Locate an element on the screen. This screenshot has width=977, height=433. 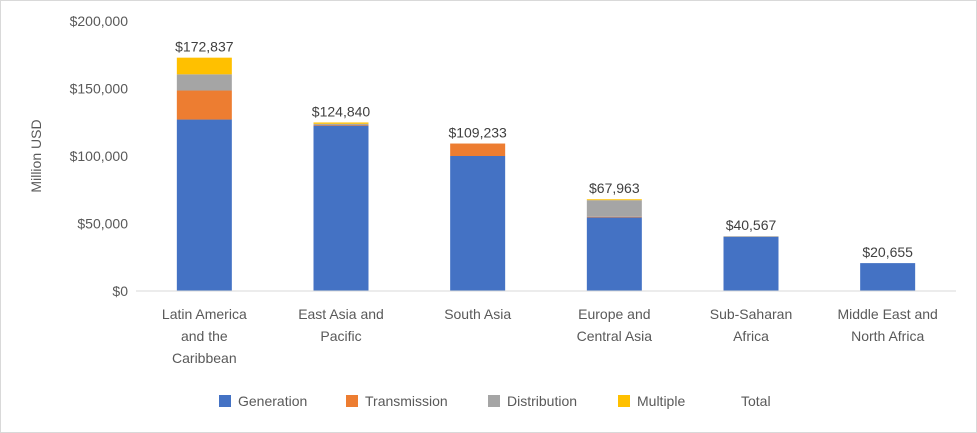
legend-item-multiple: Multiple is located at coordinates (651, 401).